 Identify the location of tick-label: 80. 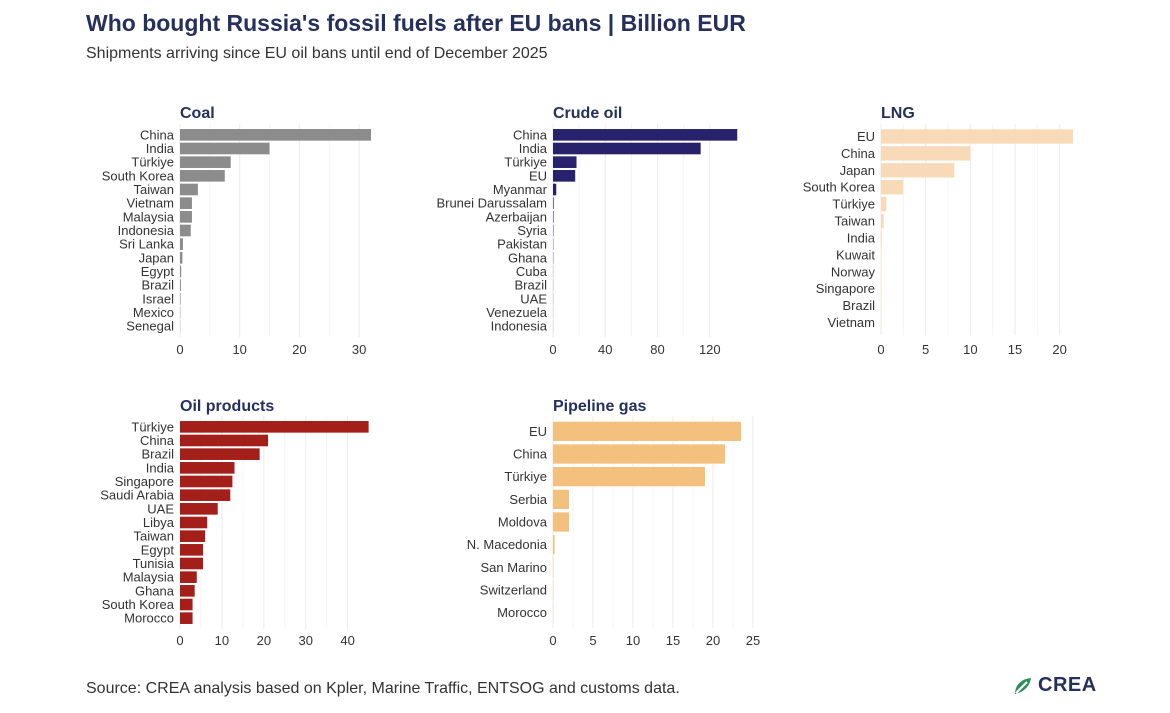
(657, 349).